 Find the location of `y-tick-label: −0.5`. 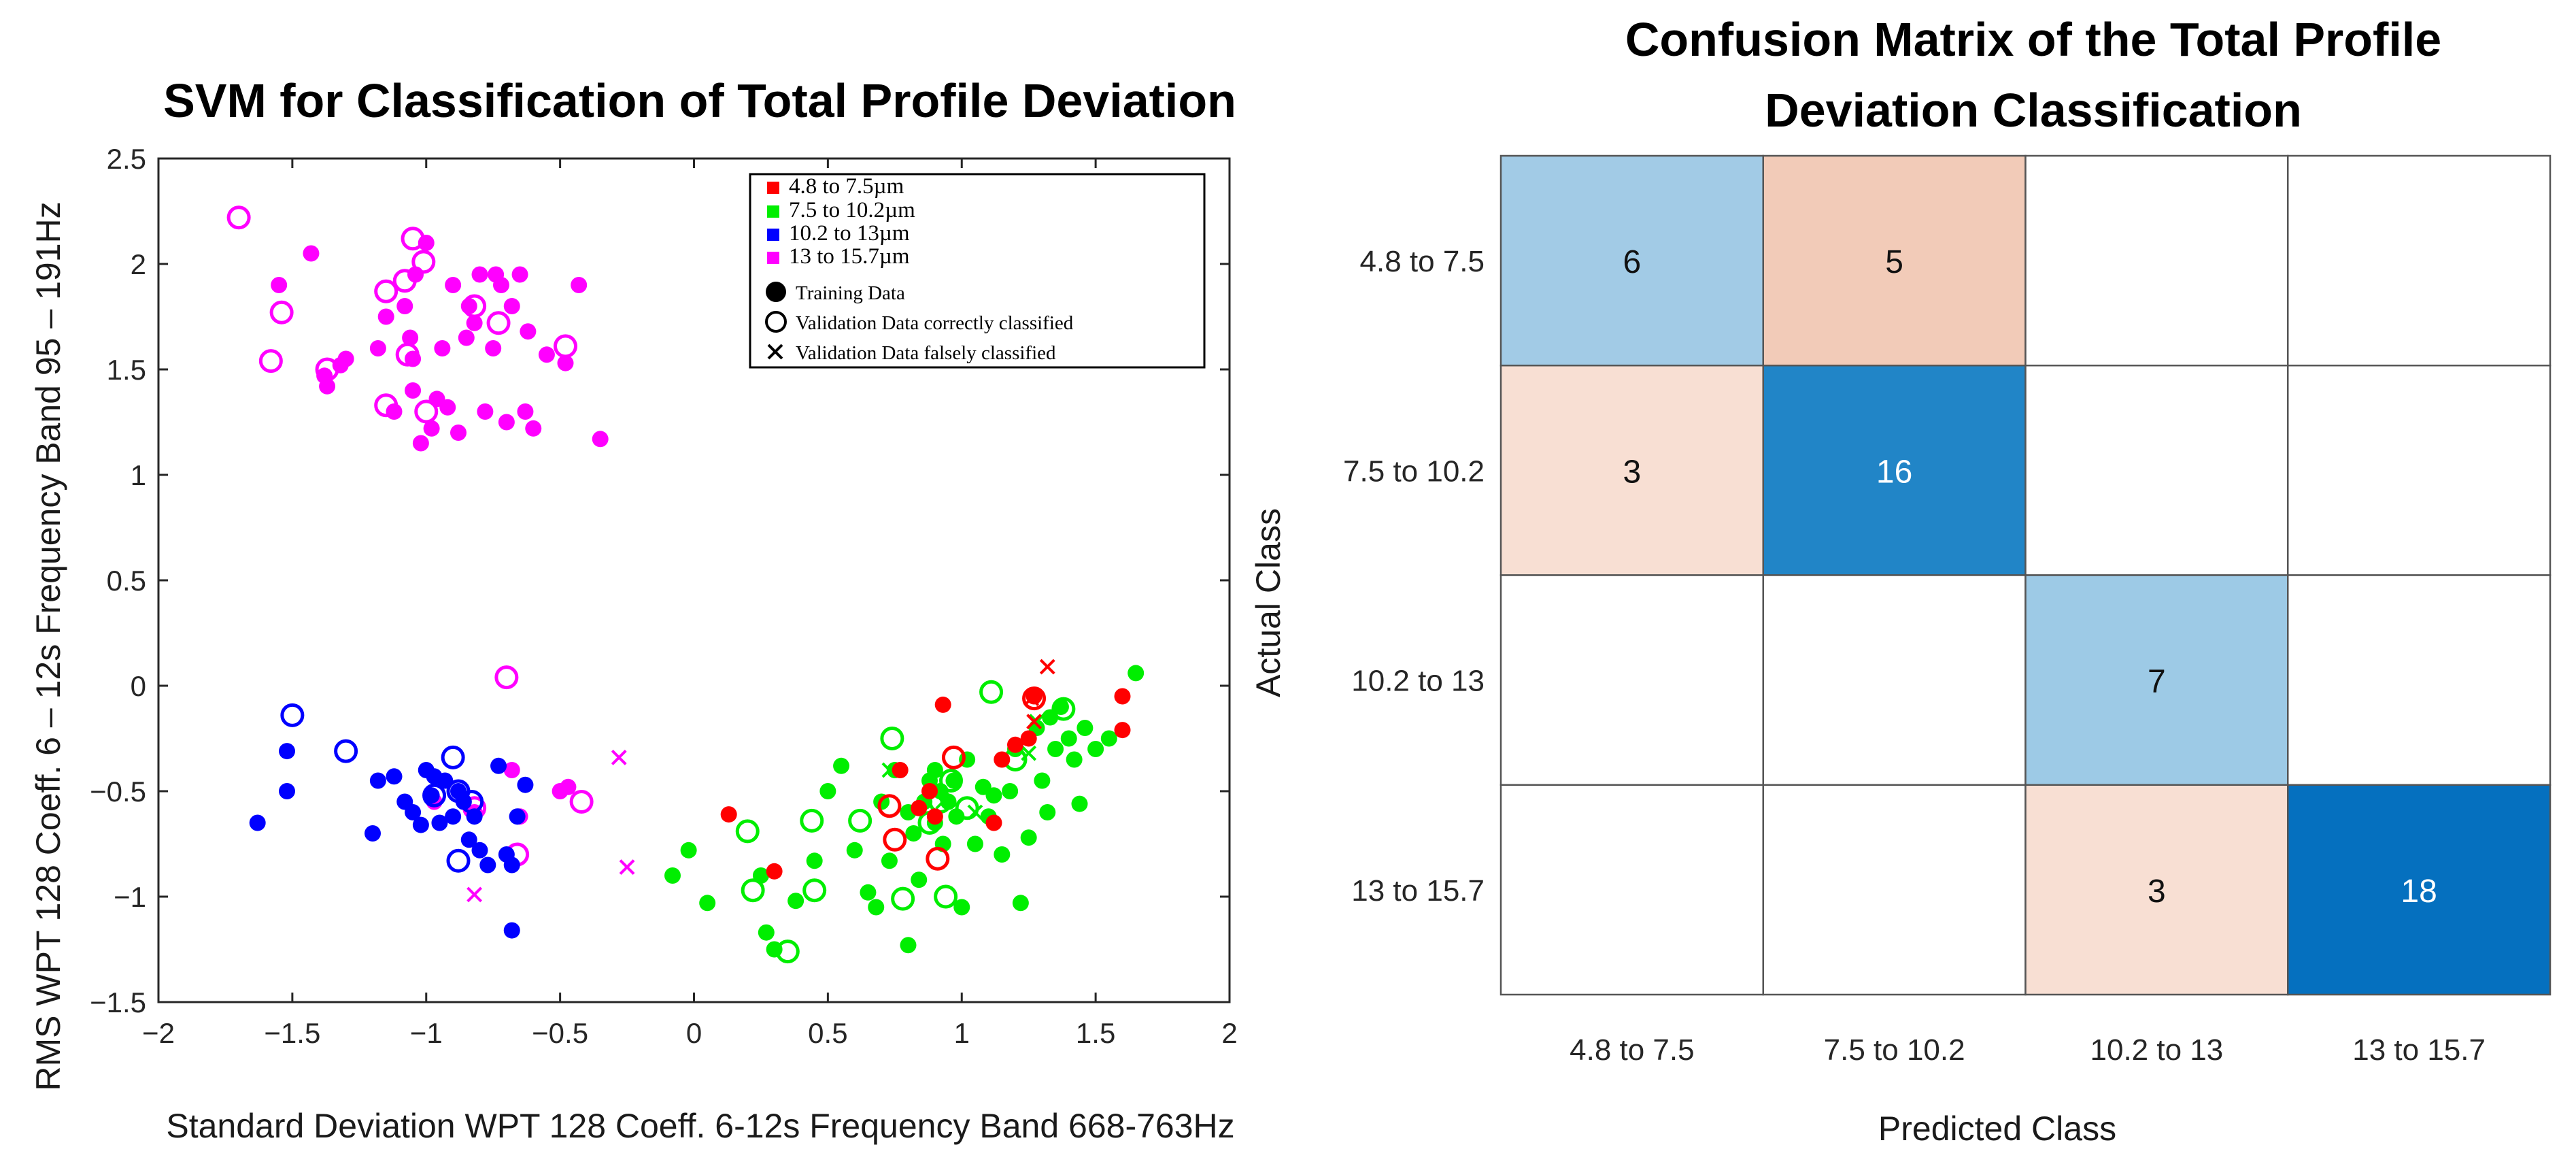

y-tick-label: −0.5 is located at coordinates (118, 792).